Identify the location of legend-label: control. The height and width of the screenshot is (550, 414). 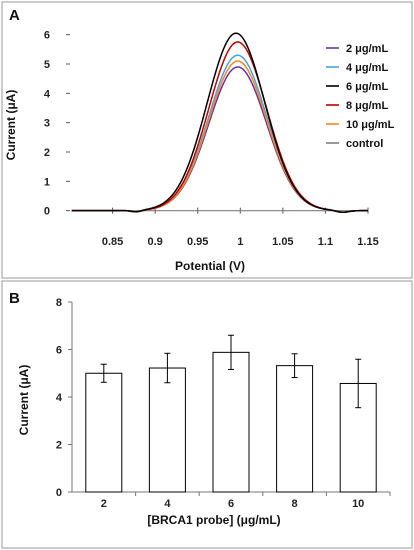
(364, 144).